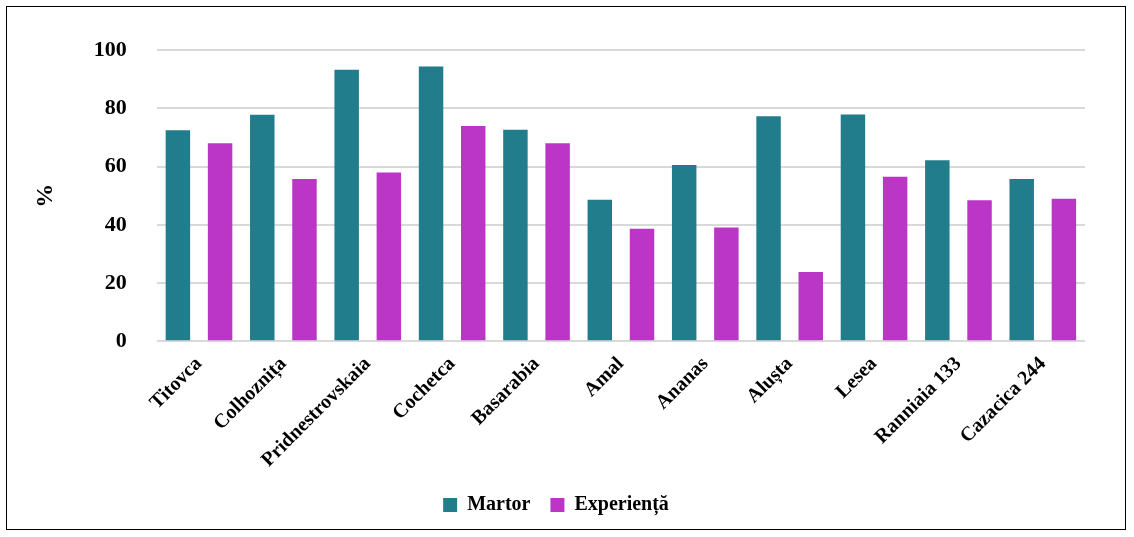  What do you see at coordinates (121, 340) in the screenshot?
I see `y-tick-label: 0` at bounding box center [121, 340].